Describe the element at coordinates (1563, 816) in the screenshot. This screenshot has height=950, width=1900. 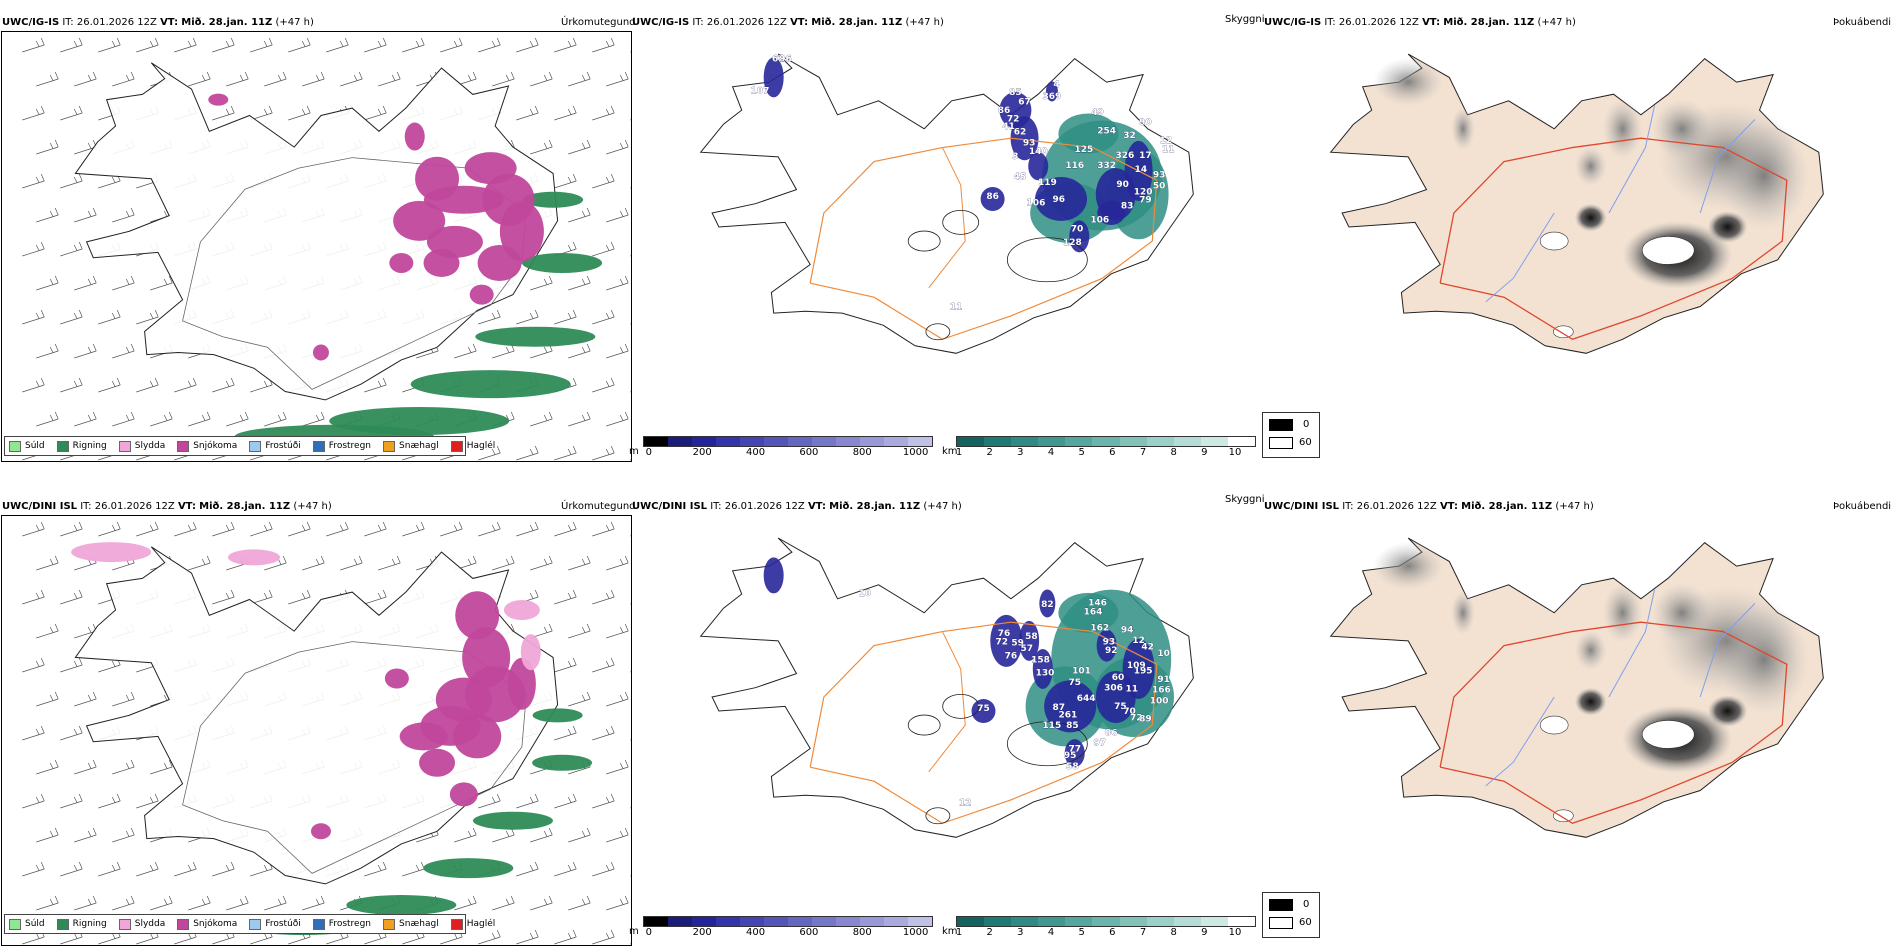
I see `glacier-area` at that location.